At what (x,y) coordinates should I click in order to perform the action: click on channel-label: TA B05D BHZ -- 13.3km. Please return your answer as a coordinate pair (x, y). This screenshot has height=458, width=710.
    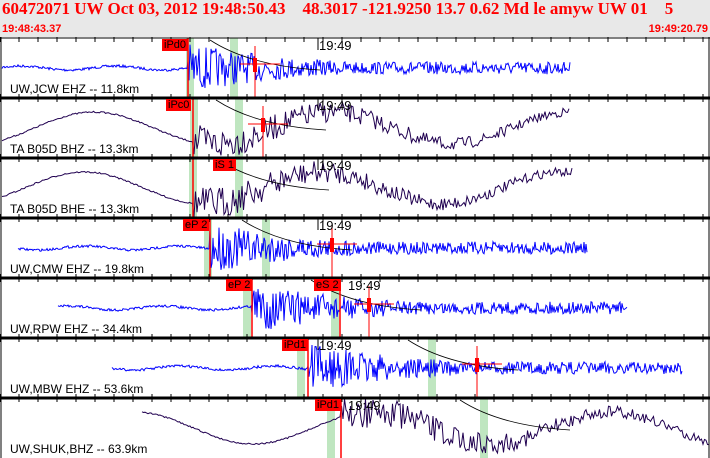
    Looking at the image, I should click on (74, 149).